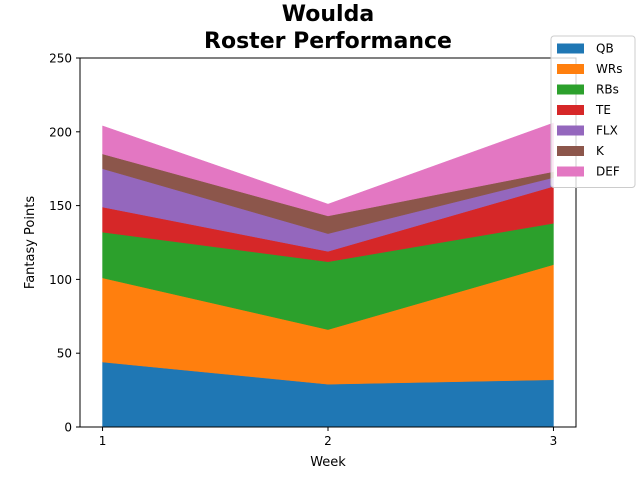  I want to click on legend-label-def: DEF, so click(608, 172).